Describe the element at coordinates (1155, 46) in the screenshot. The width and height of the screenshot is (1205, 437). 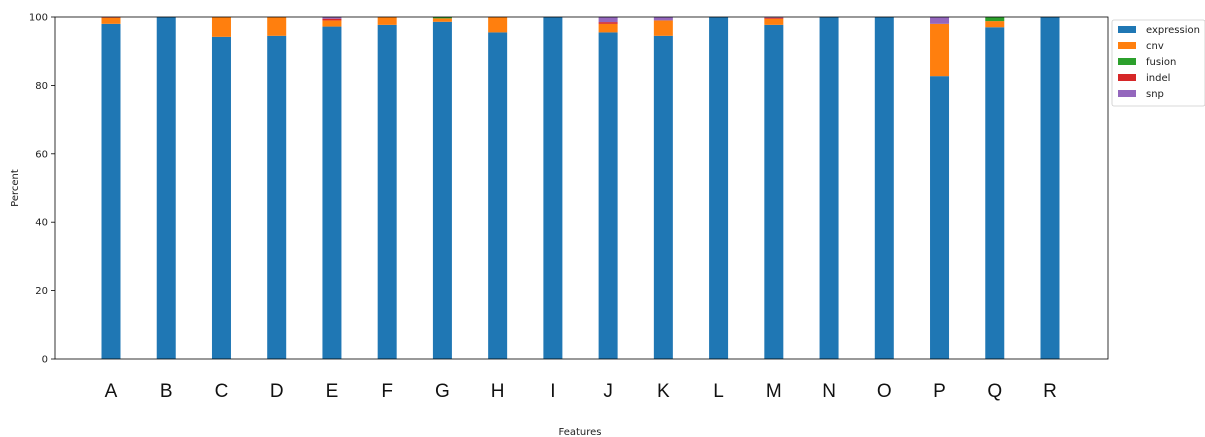
I see `legend-label-cnv: cnv` at that location.